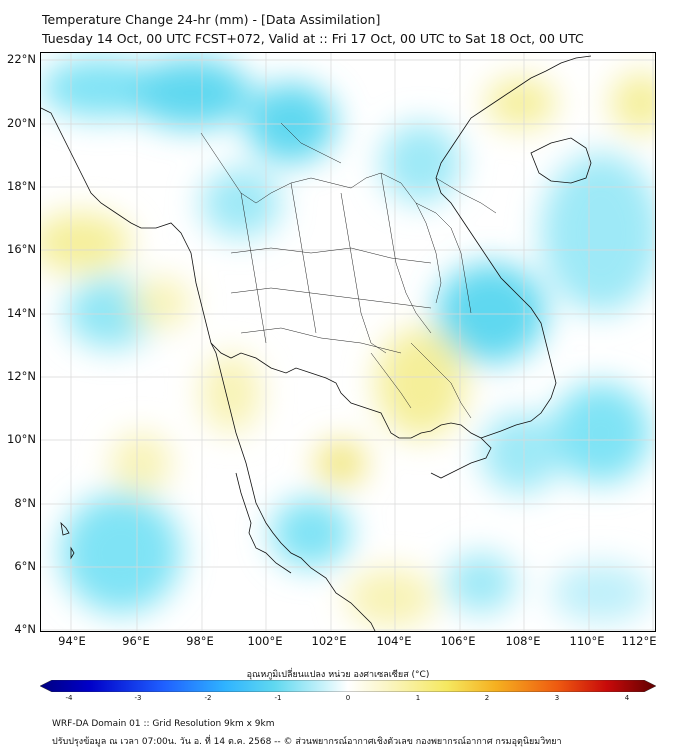 This screenshot has height=756, width=676. I want to click on colorbar-tick: -2, so click(208, 698).